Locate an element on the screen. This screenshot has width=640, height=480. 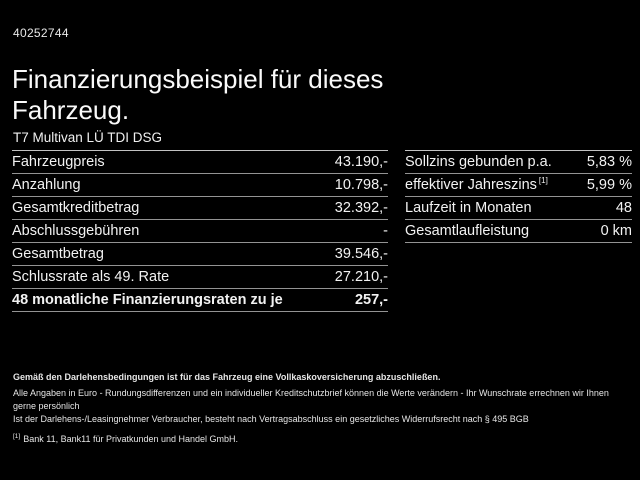
row-value: 5,83 % is located at coordinates (609, 162).